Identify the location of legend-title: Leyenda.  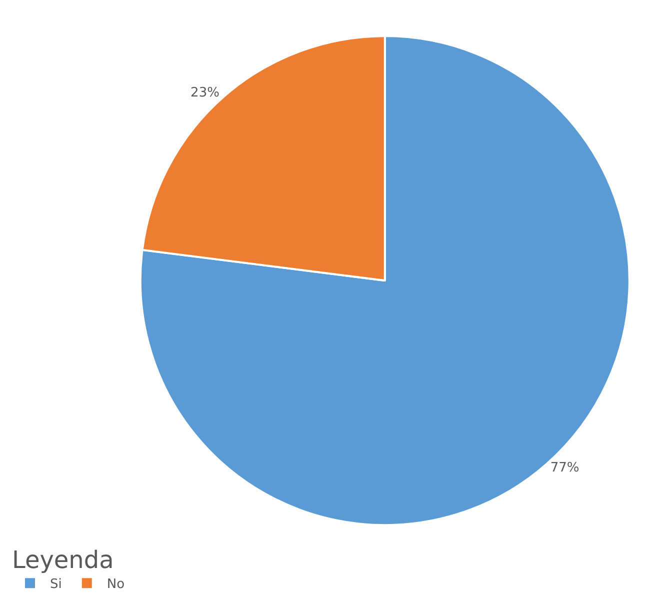
(63, 560).